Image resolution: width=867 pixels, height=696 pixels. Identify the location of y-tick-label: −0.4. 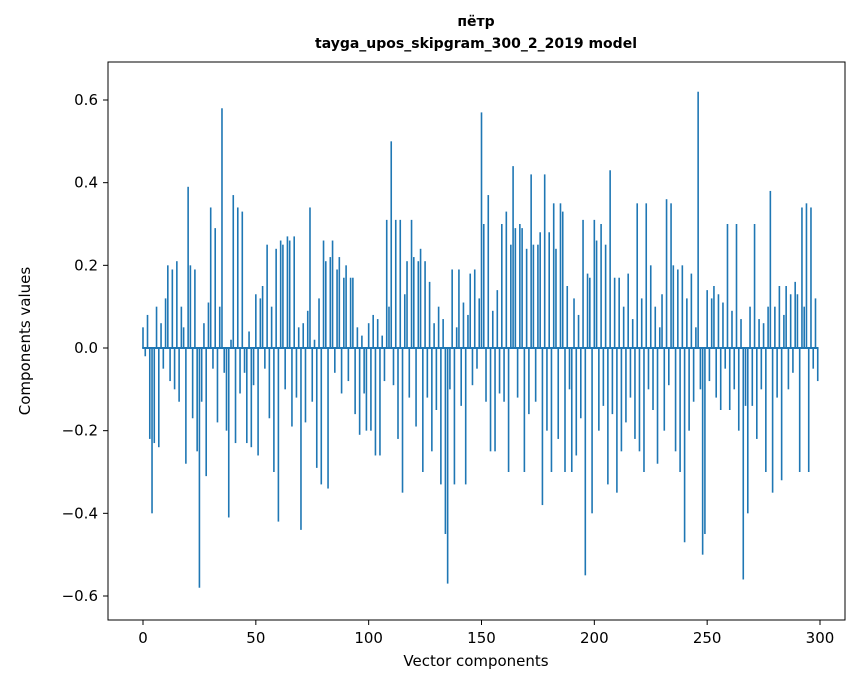
(80, 513).